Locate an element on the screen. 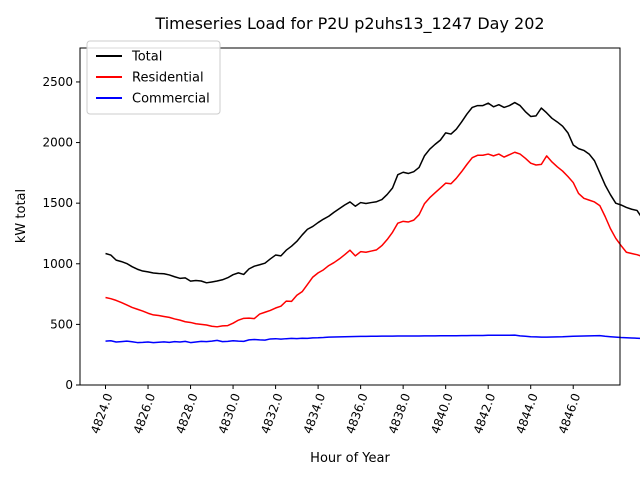 The height and width of the screenshot is (480, 640). y-tick-label: 2000 is located at coordinates (57, 143).